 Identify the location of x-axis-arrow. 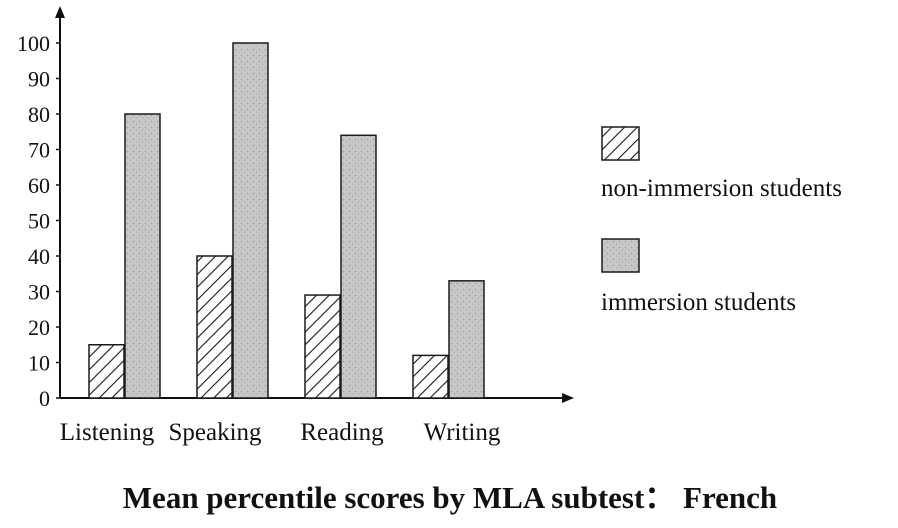
(568, 398).